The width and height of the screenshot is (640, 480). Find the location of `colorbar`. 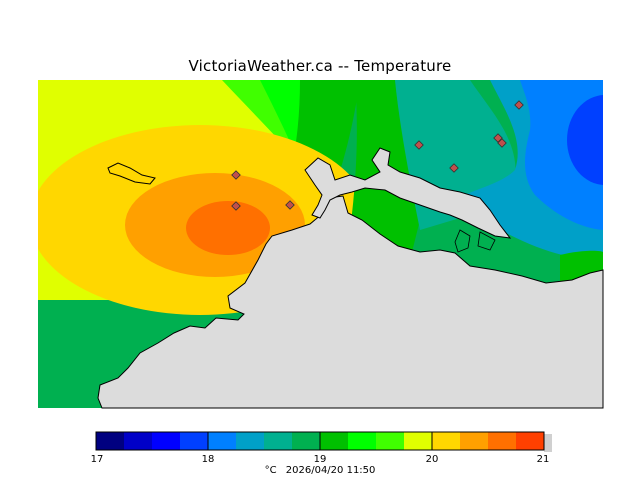

colorbar is located at coordinates (323, 441).